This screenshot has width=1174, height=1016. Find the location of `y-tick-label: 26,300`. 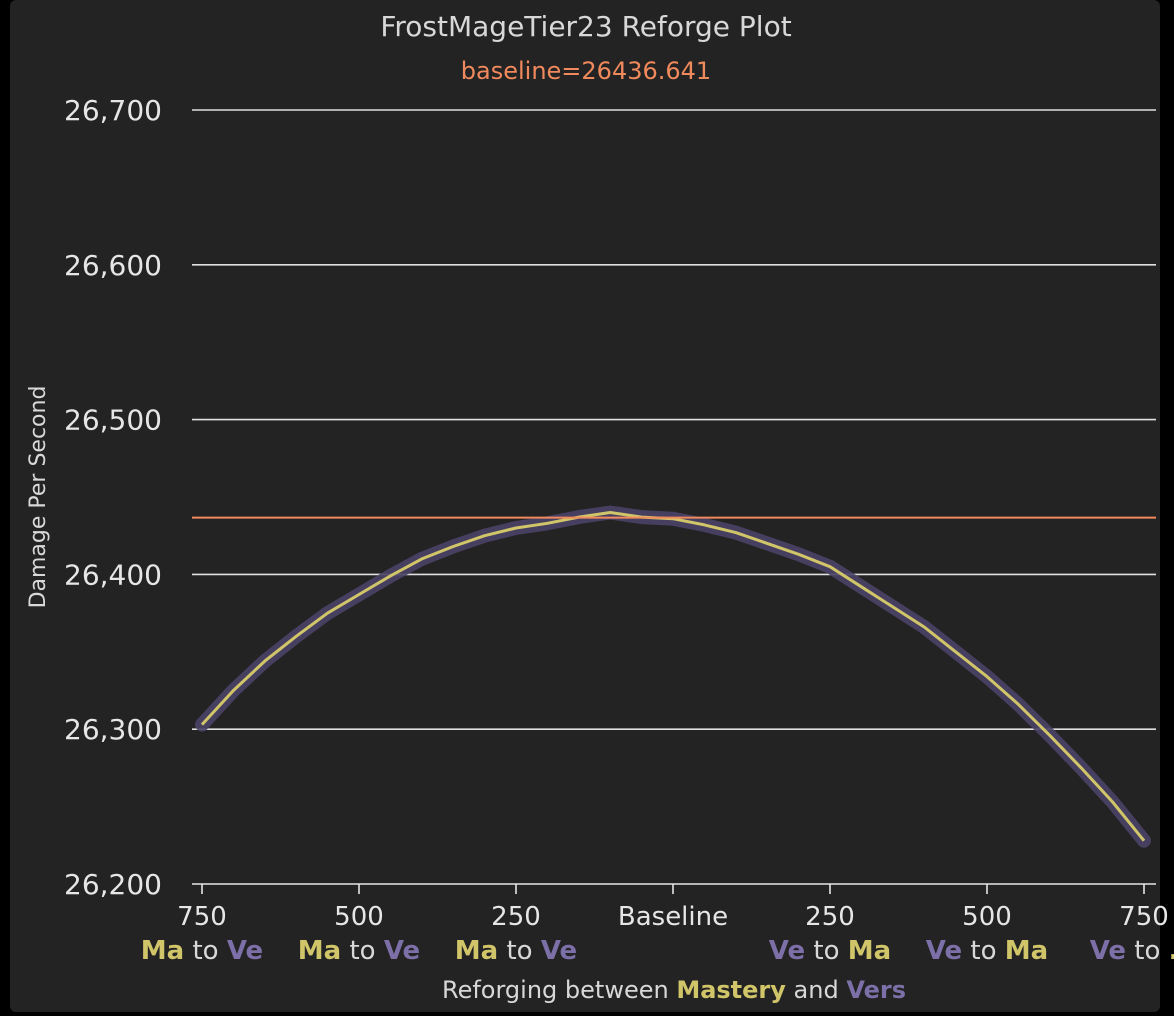

y-tick-label: 26,300 is located at coordinates (113, 729).